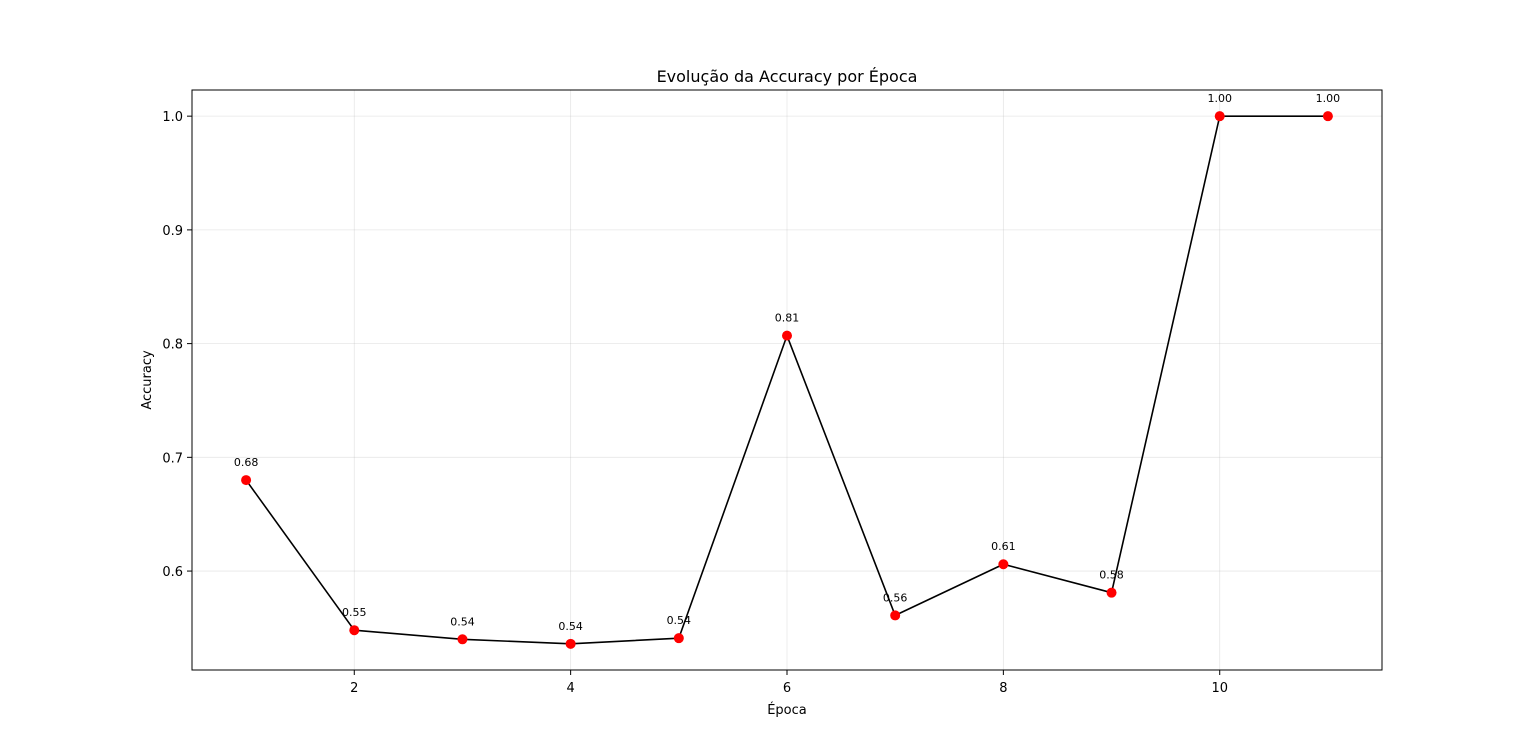 This screenshot has width=1536, height=754. What do you see at coordinates (172, 572) in the screenshot?
I see `y-tick-label: 0.6` at bounding box center [172, 572].